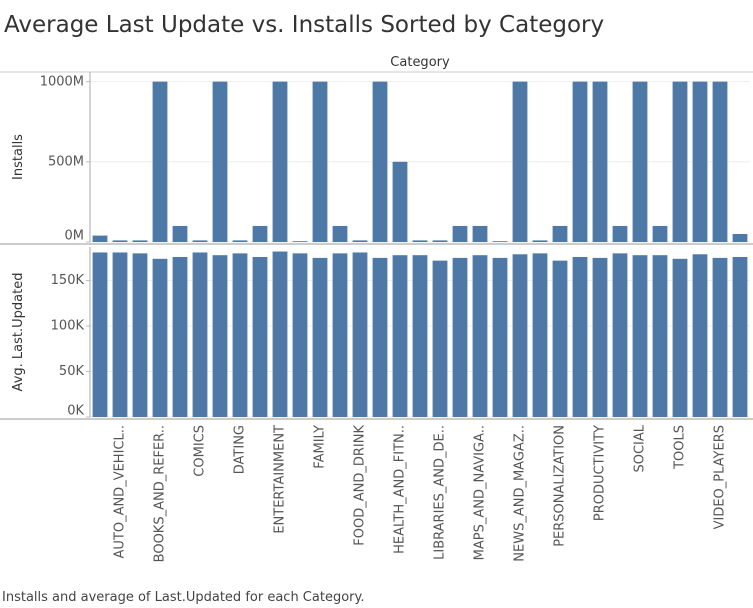 Image resolution: width=753 pixels, height=608 pixels. Describe the element at coordinates (440, 492) in the screenshot. I see `x-tick-label: LIBRARIES_AND_DE..` at that location.